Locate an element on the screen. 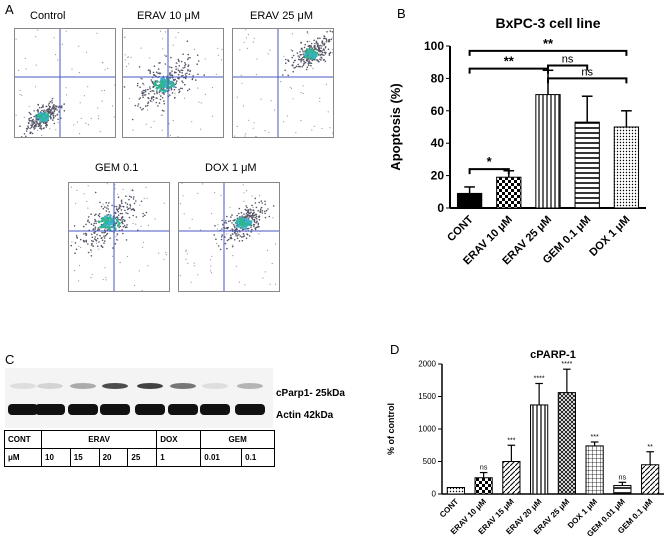 The image size is (666, 554). table-cell: 0.1 is located at coordinates (258, 457).